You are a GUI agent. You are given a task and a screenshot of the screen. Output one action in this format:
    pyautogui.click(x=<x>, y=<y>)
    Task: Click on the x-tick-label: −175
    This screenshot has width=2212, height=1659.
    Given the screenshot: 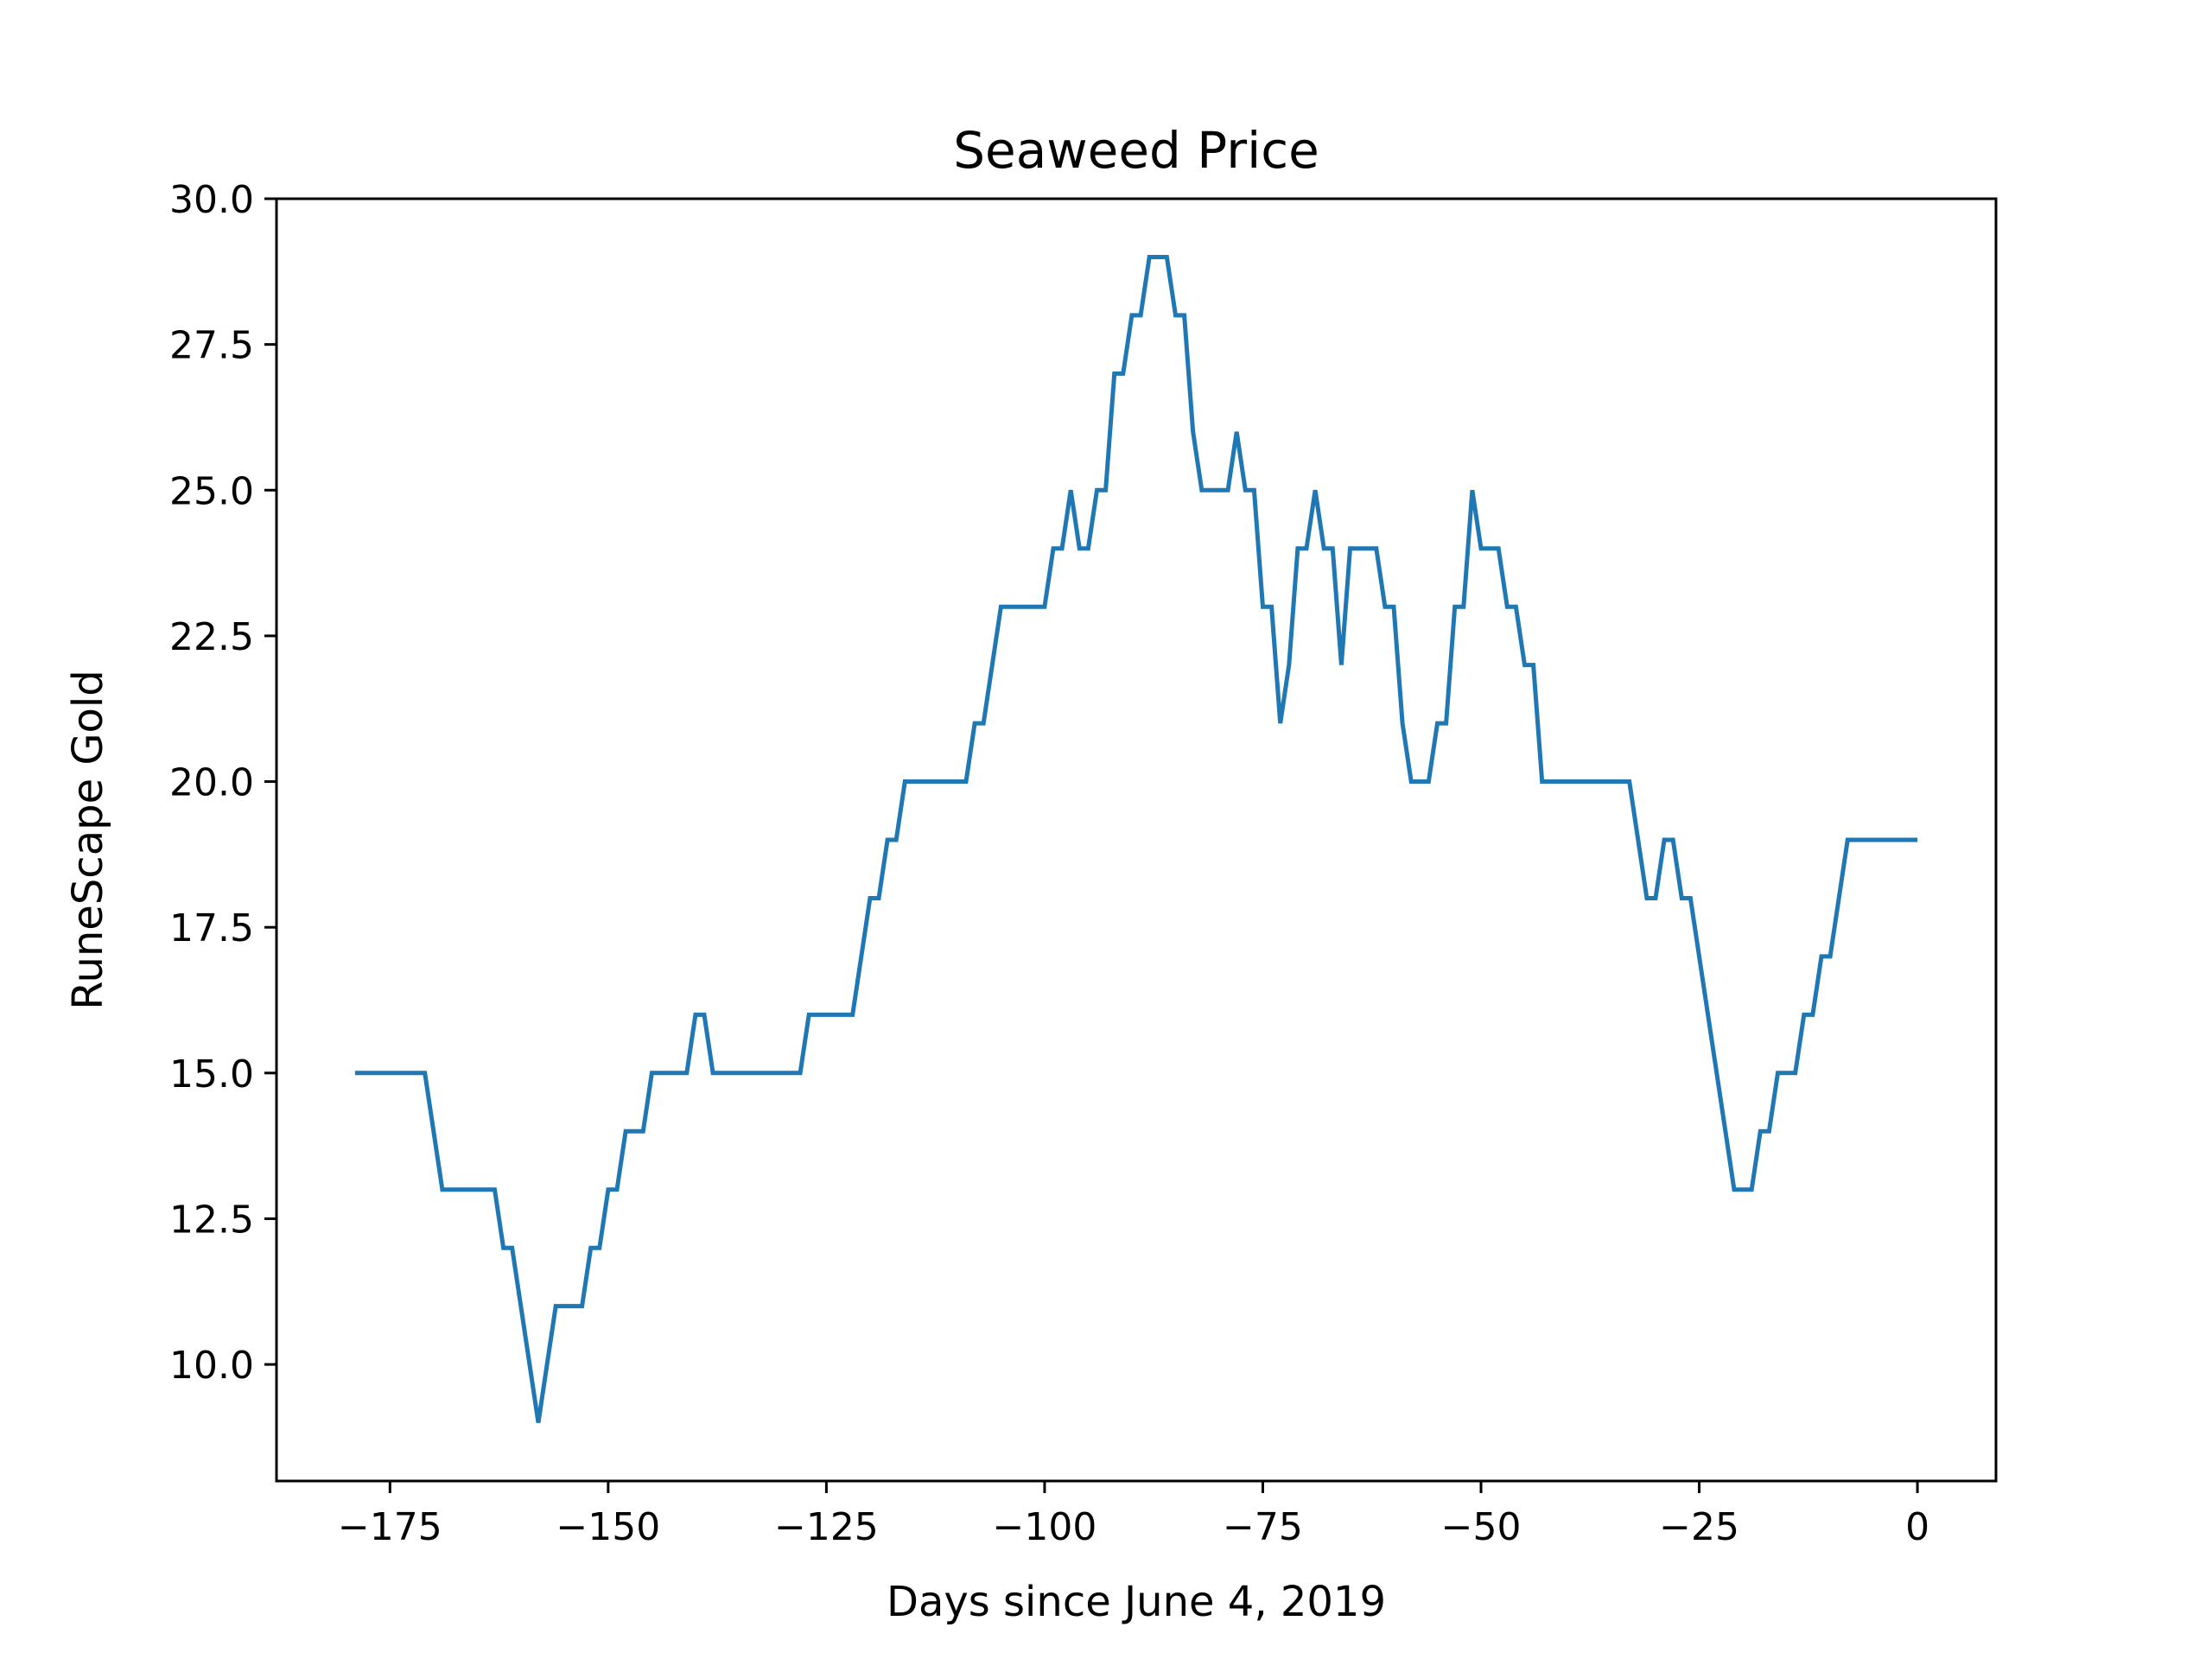 What is the action you would take?
    pyautogui.click(x=390, y=1527)
    